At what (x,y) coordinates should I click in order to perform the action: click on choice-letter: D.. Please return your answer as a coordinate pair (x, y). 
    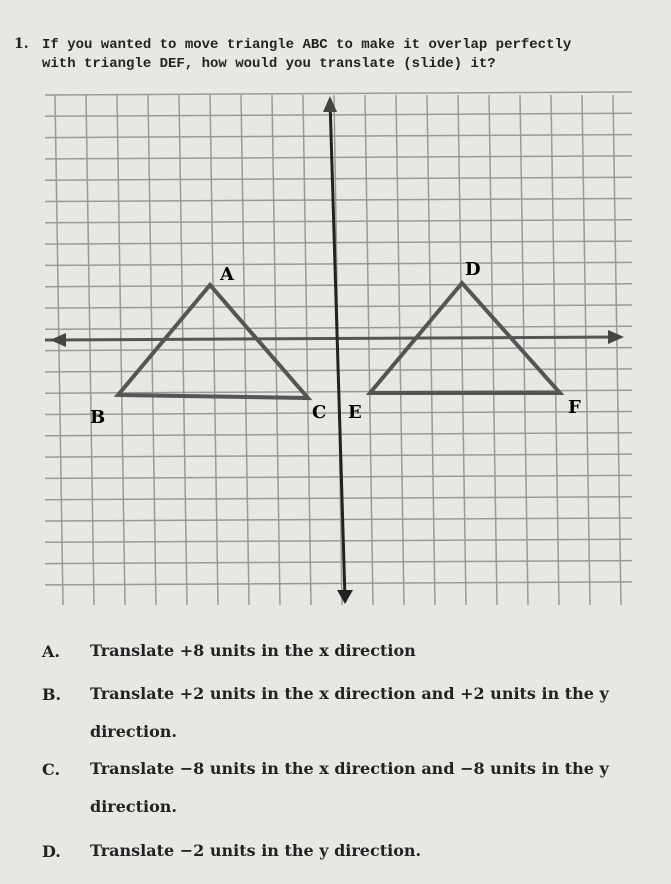
    Looking at the image, I should click on (51, 851).